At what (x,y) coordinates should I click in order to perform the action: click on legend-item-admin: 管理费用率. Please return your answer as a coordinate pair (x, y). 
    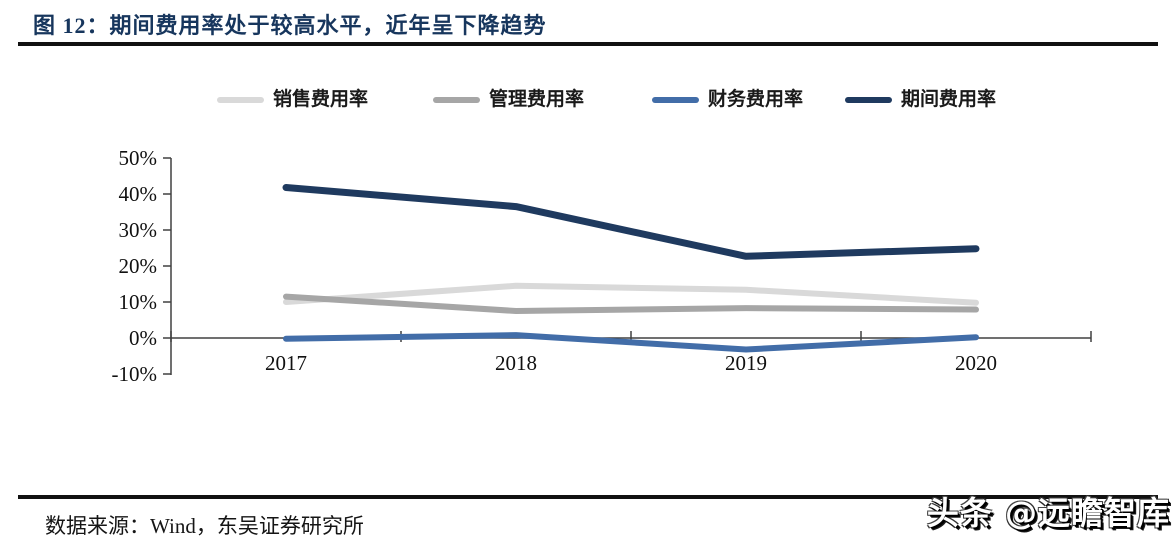
    Looking at the image, I should click on (508, 100).